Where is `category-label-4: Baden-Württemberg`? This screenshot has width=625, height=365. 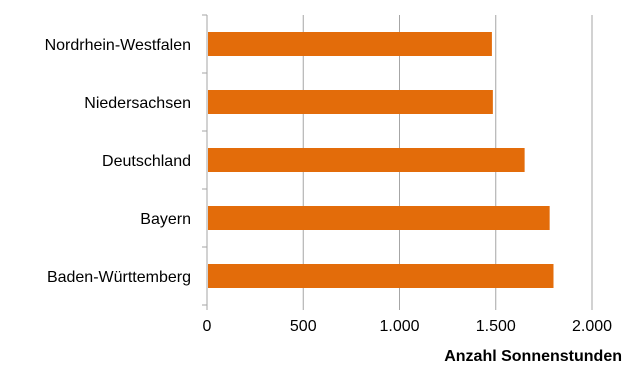 category-label-4: Baden-Württemberg is located at coordinates (119, 277).